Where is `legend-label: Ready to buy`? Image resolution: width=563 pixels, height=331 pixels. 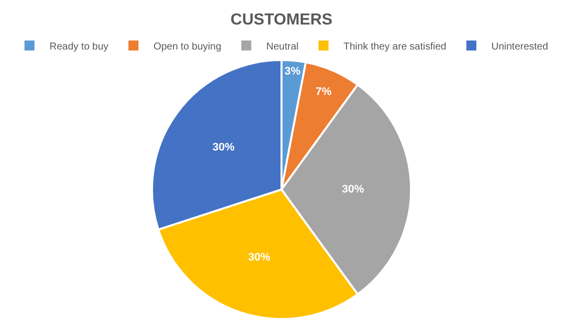 legend-label: Ready to buy is located at coordinates (79, 46).